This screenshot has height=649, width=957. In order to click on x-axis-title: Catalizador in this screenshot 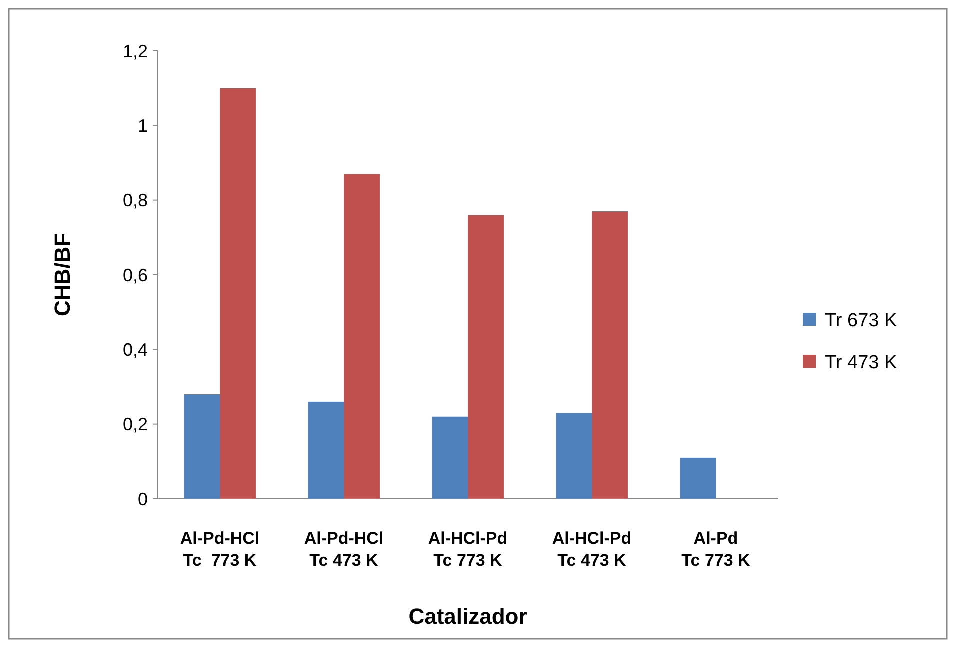, I will do `click(468, 616)`.